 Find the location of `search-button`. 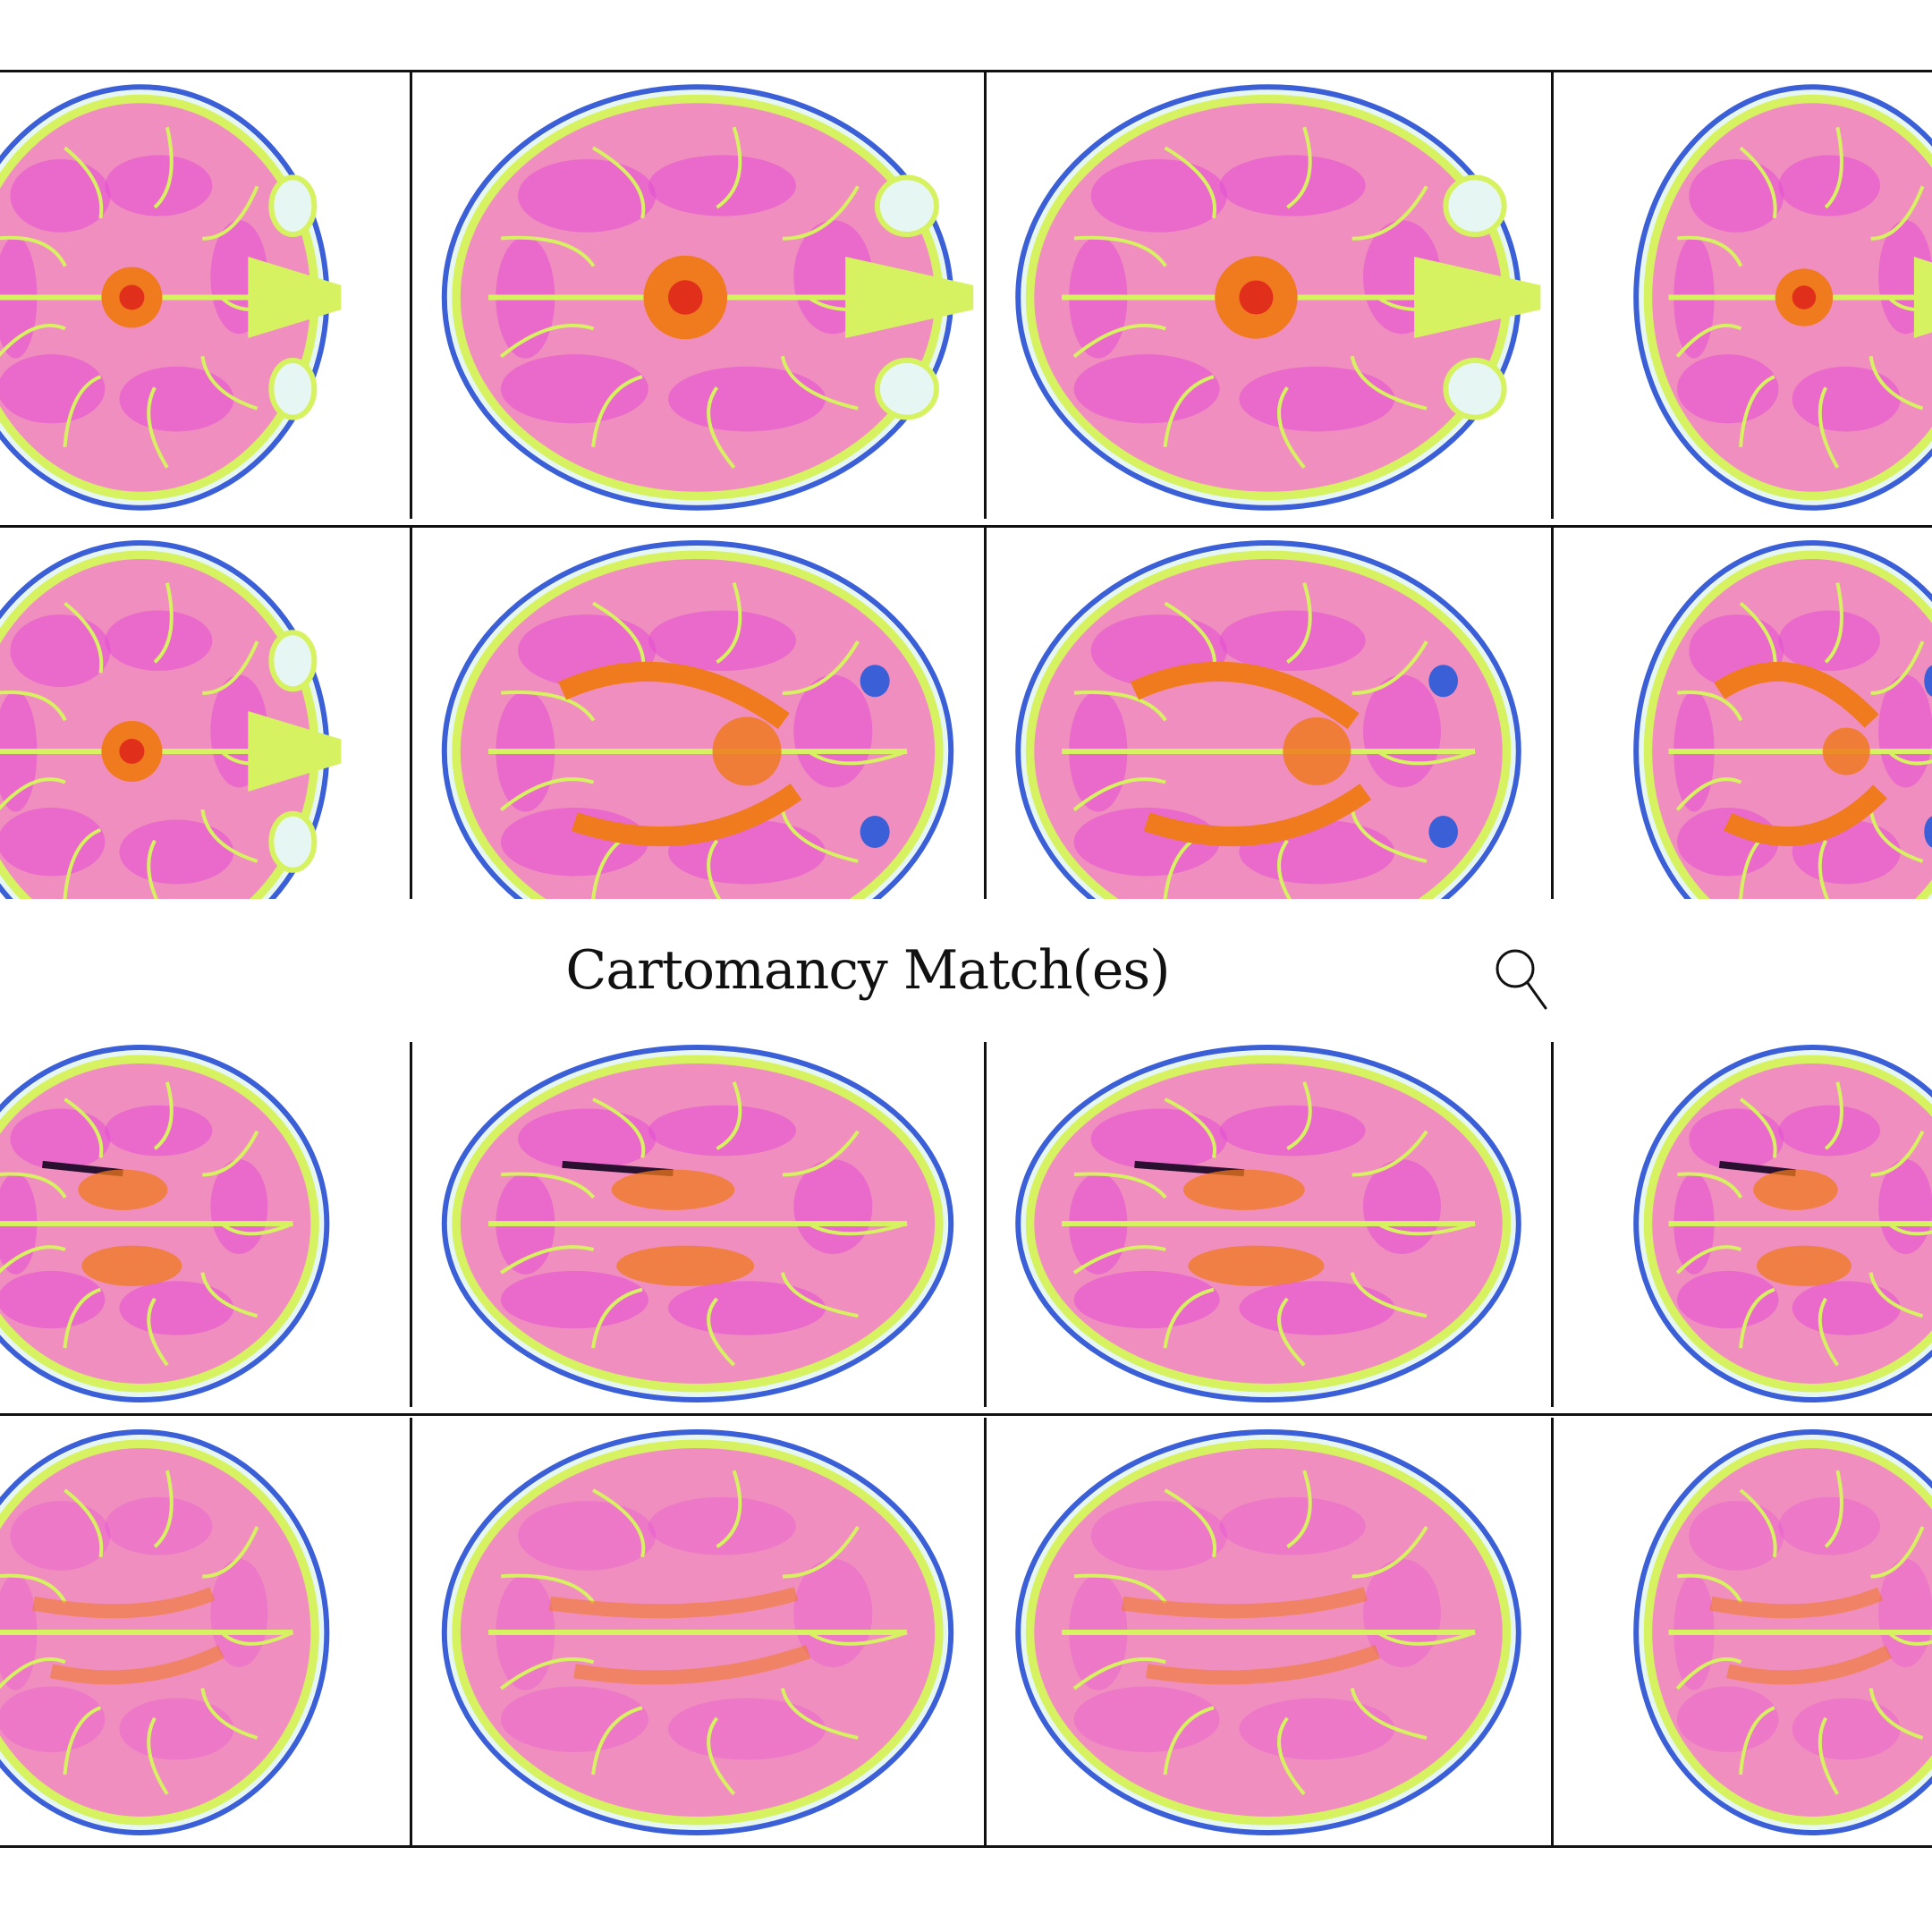

search-button is located at coordinates (1523, 979).